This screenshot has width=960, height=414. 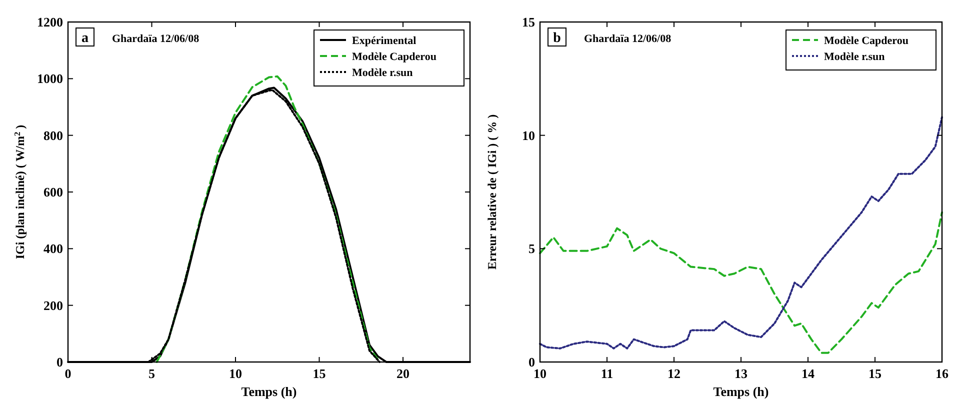 I want to click on y-tick-label: 5, so click(x=532, y=248).